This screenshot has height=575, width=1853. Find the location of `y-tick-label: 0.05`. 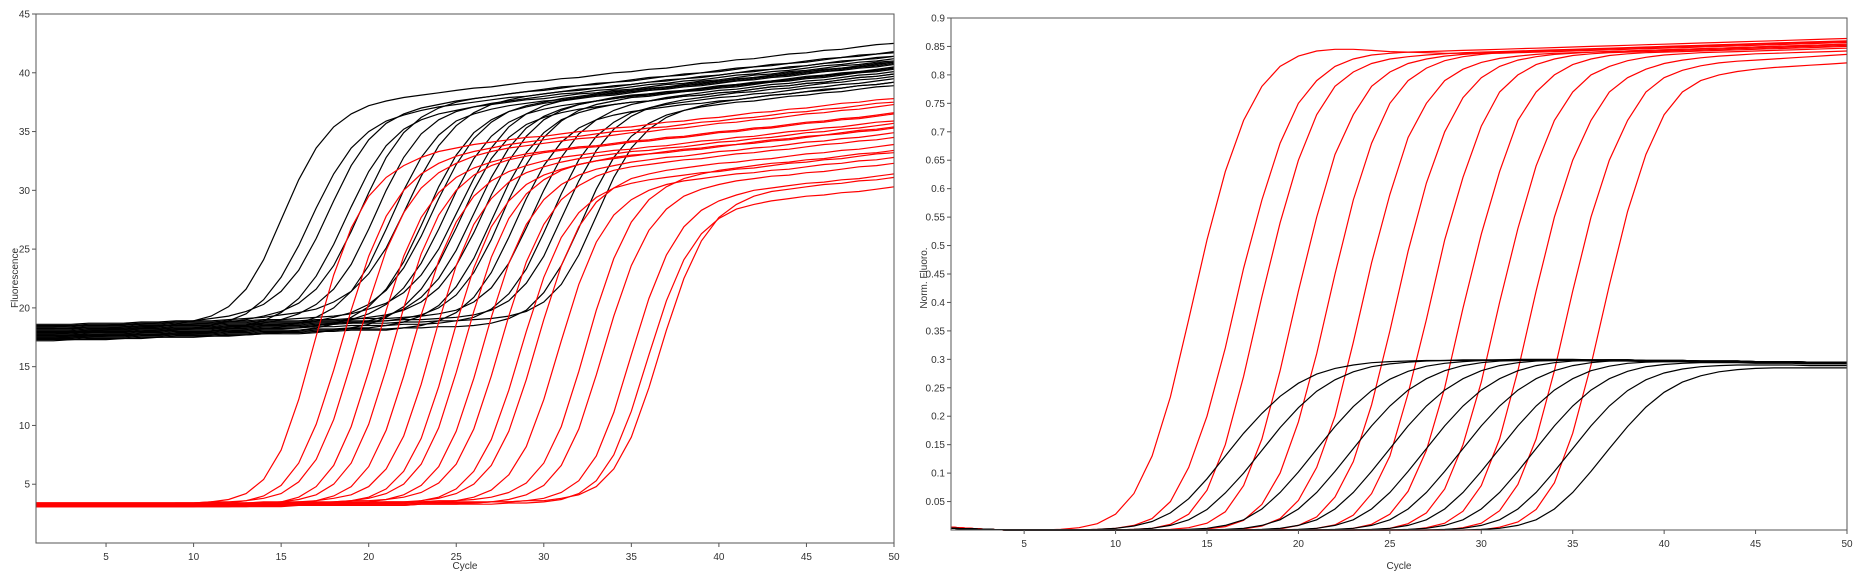

y-tick-label: 0.05 is located at coordinates (936, 502).